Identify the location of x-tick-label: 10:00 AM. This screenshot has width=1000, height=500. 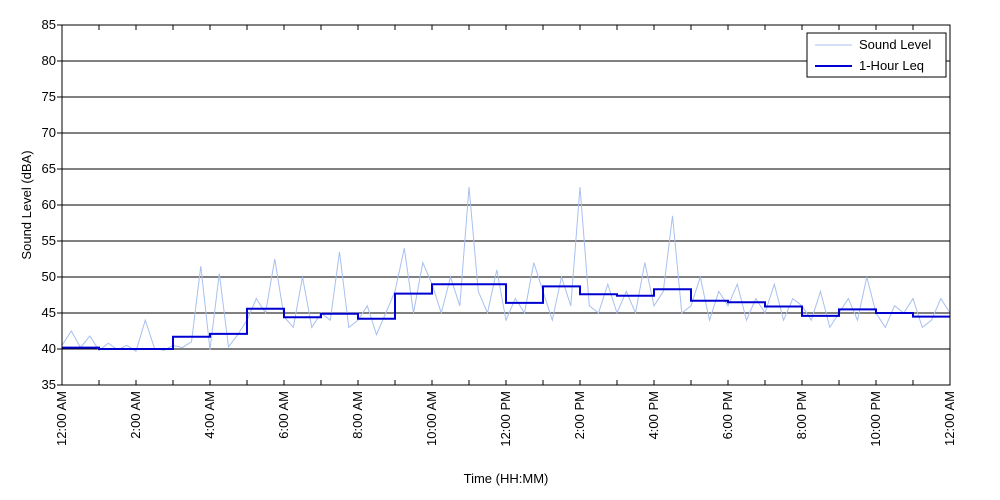
(431, 418).